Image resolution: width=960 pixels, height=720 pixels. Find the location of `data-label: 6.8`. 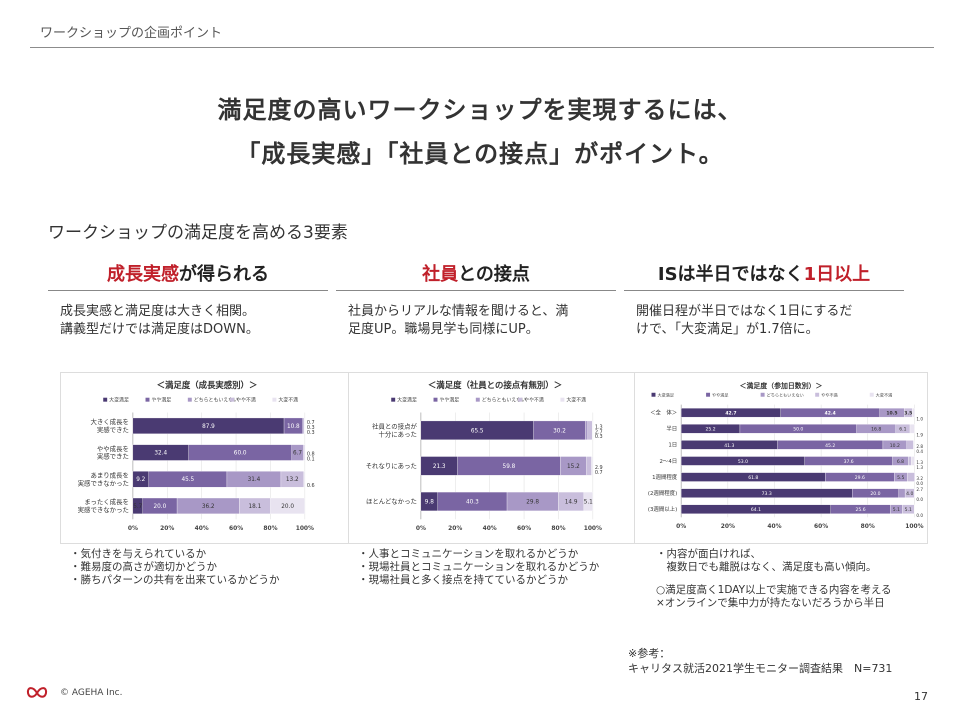

data-label: 6.8 is located at coordinates (900, 462).